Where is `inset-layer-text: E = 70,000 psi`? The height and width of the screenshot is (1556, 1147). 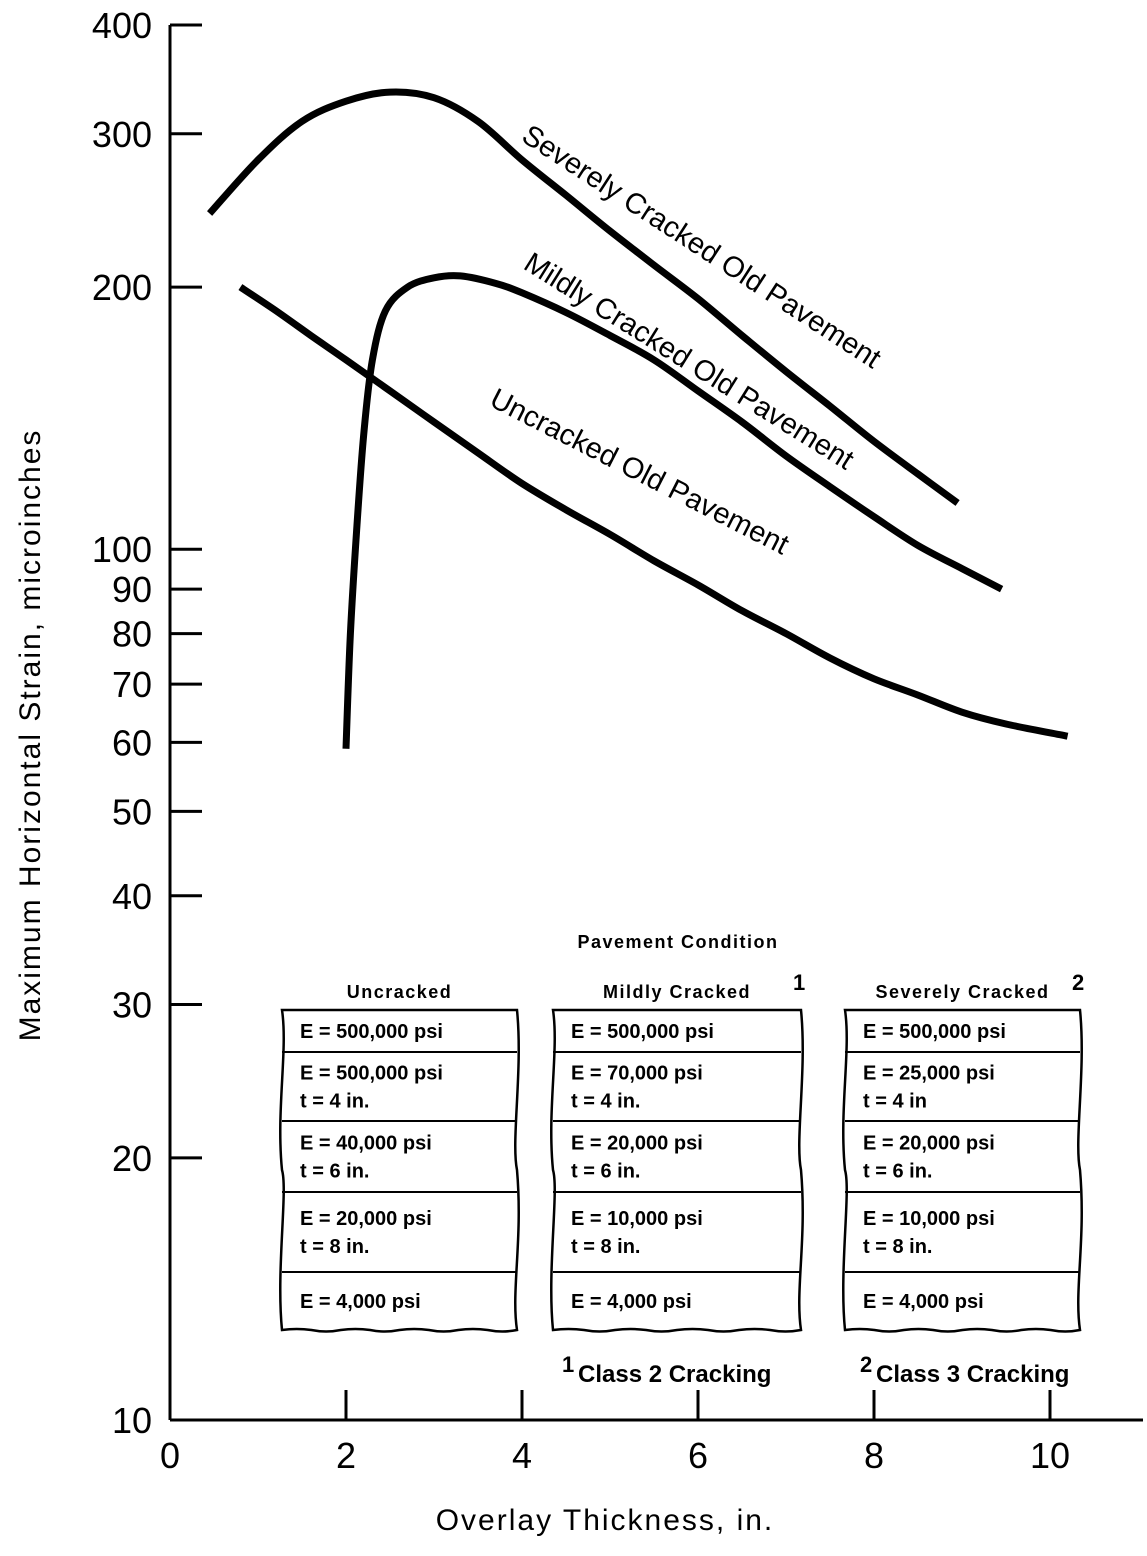
inset-layer-text: E = 70,000 psi is located at coordinates (637, 1074).